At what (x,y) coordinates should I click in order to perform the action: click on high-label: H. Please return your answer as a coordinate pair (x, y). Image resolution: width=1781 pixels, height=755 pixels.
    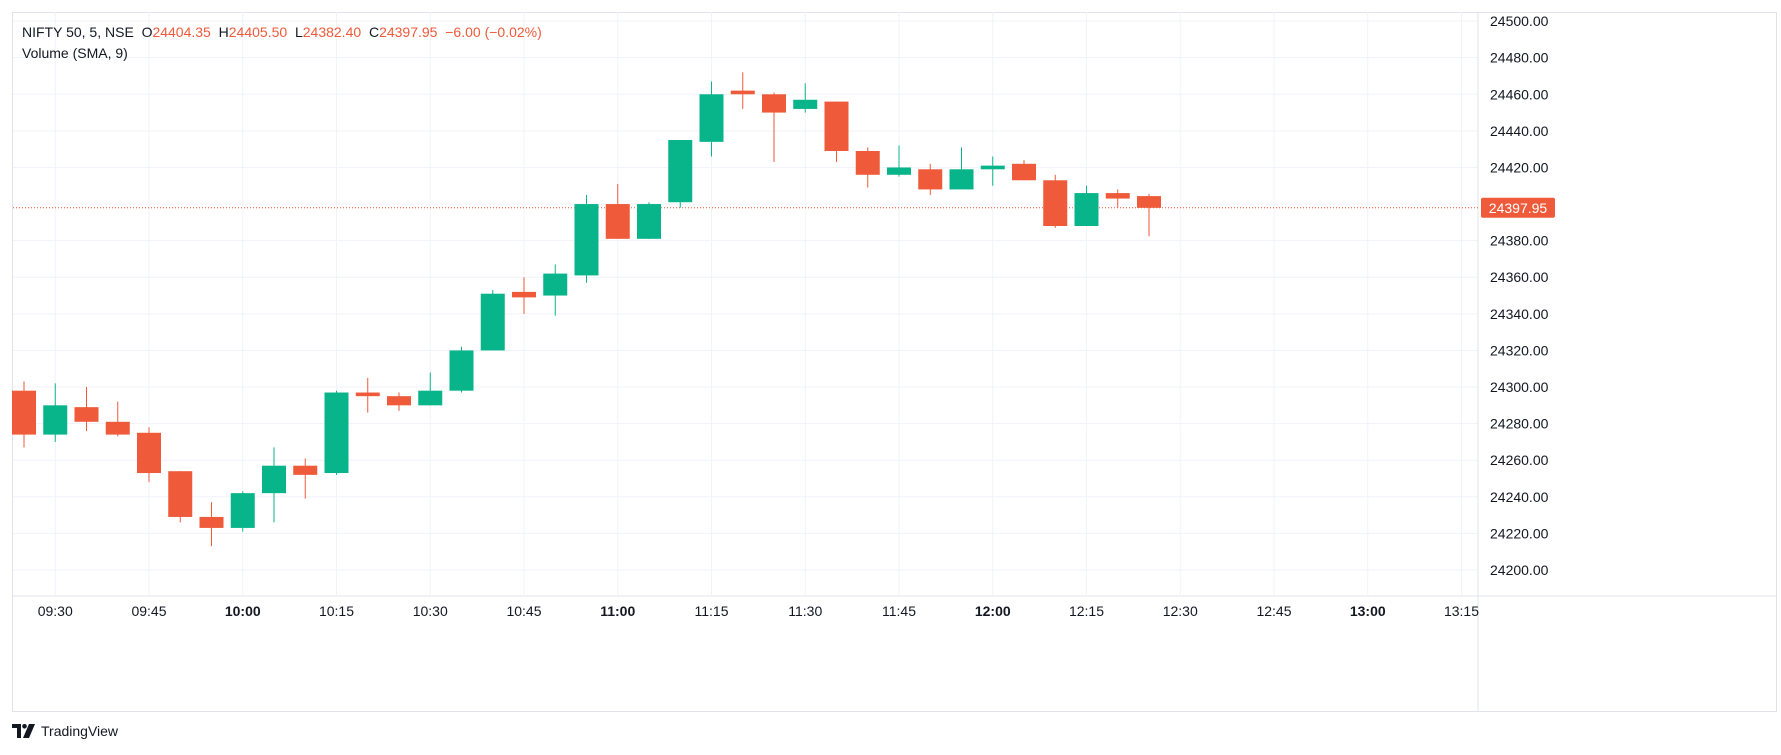
    Looking at the image, I should click on (223, 32).